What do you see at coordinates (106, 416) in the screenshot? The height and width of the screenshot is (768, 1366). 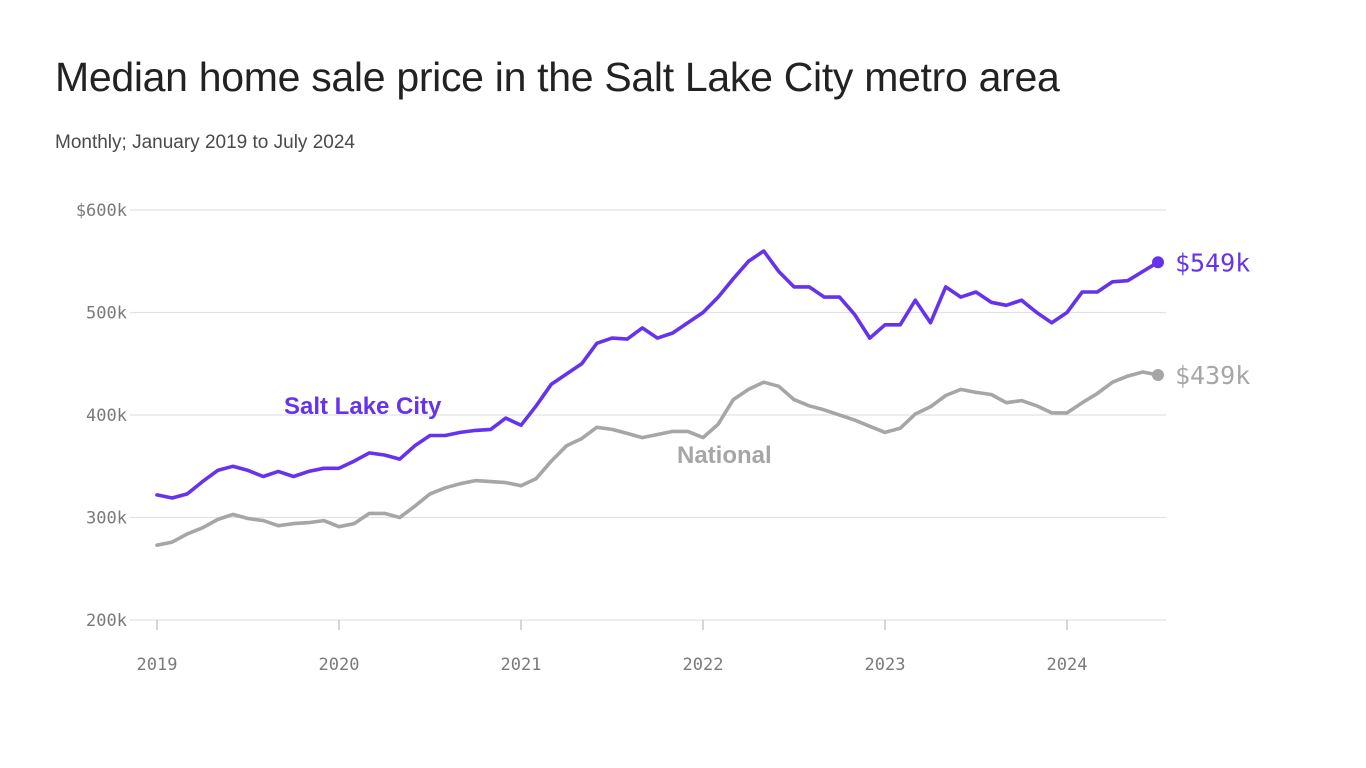 I see `y-tick-label: 400k` at bounding box center [106, 416].